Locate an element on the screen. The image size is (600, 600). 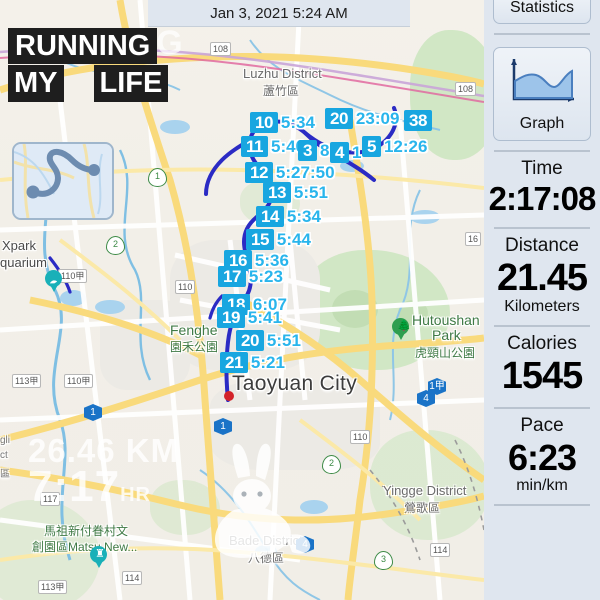
route-overview-inset is located at coordinates (63, 181).